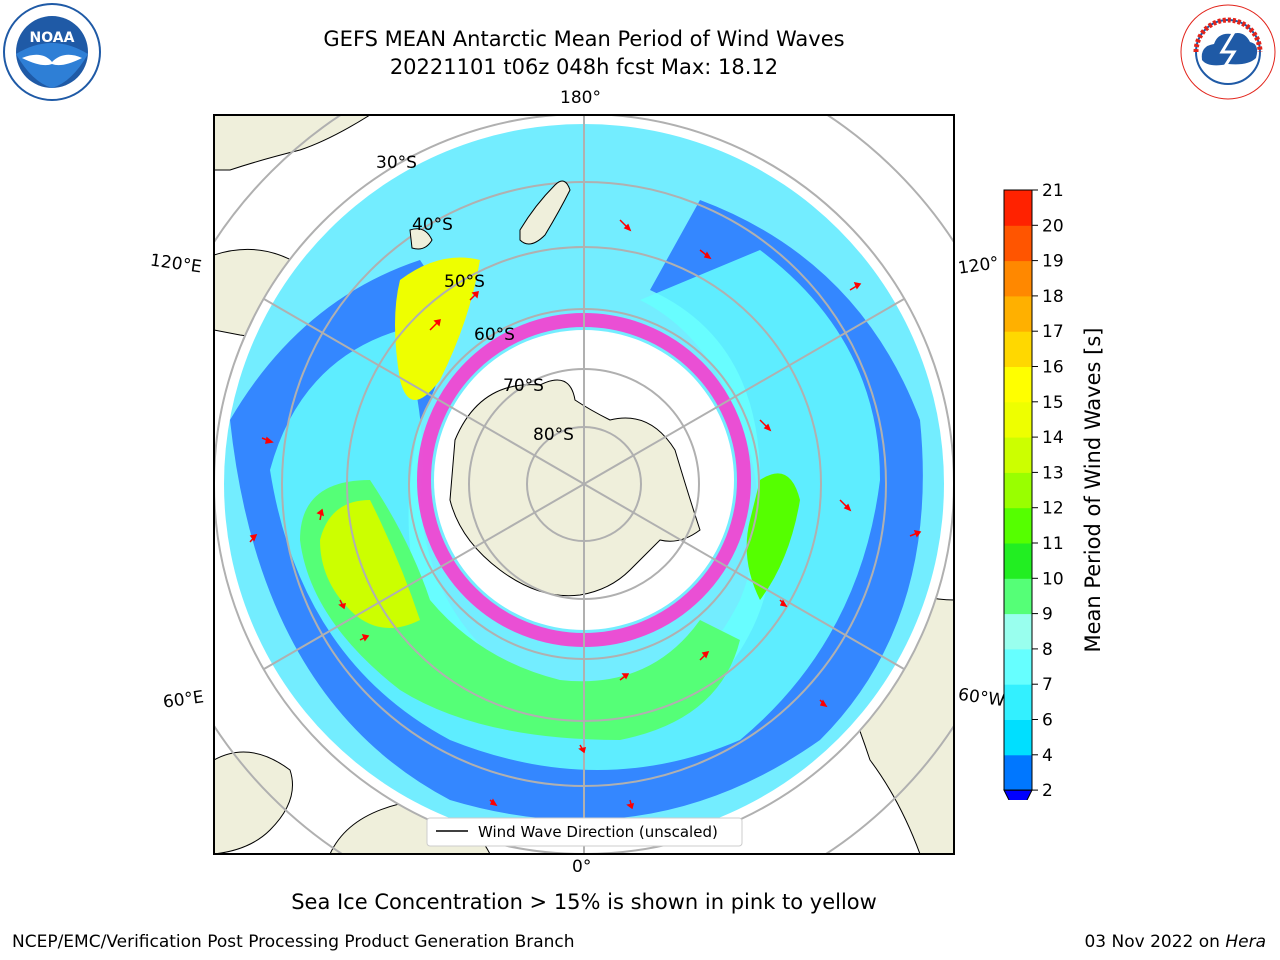 This screenshot has height=960, width=1280. I want to click on colorbar-tick-label: 17, so click(1053, 332).